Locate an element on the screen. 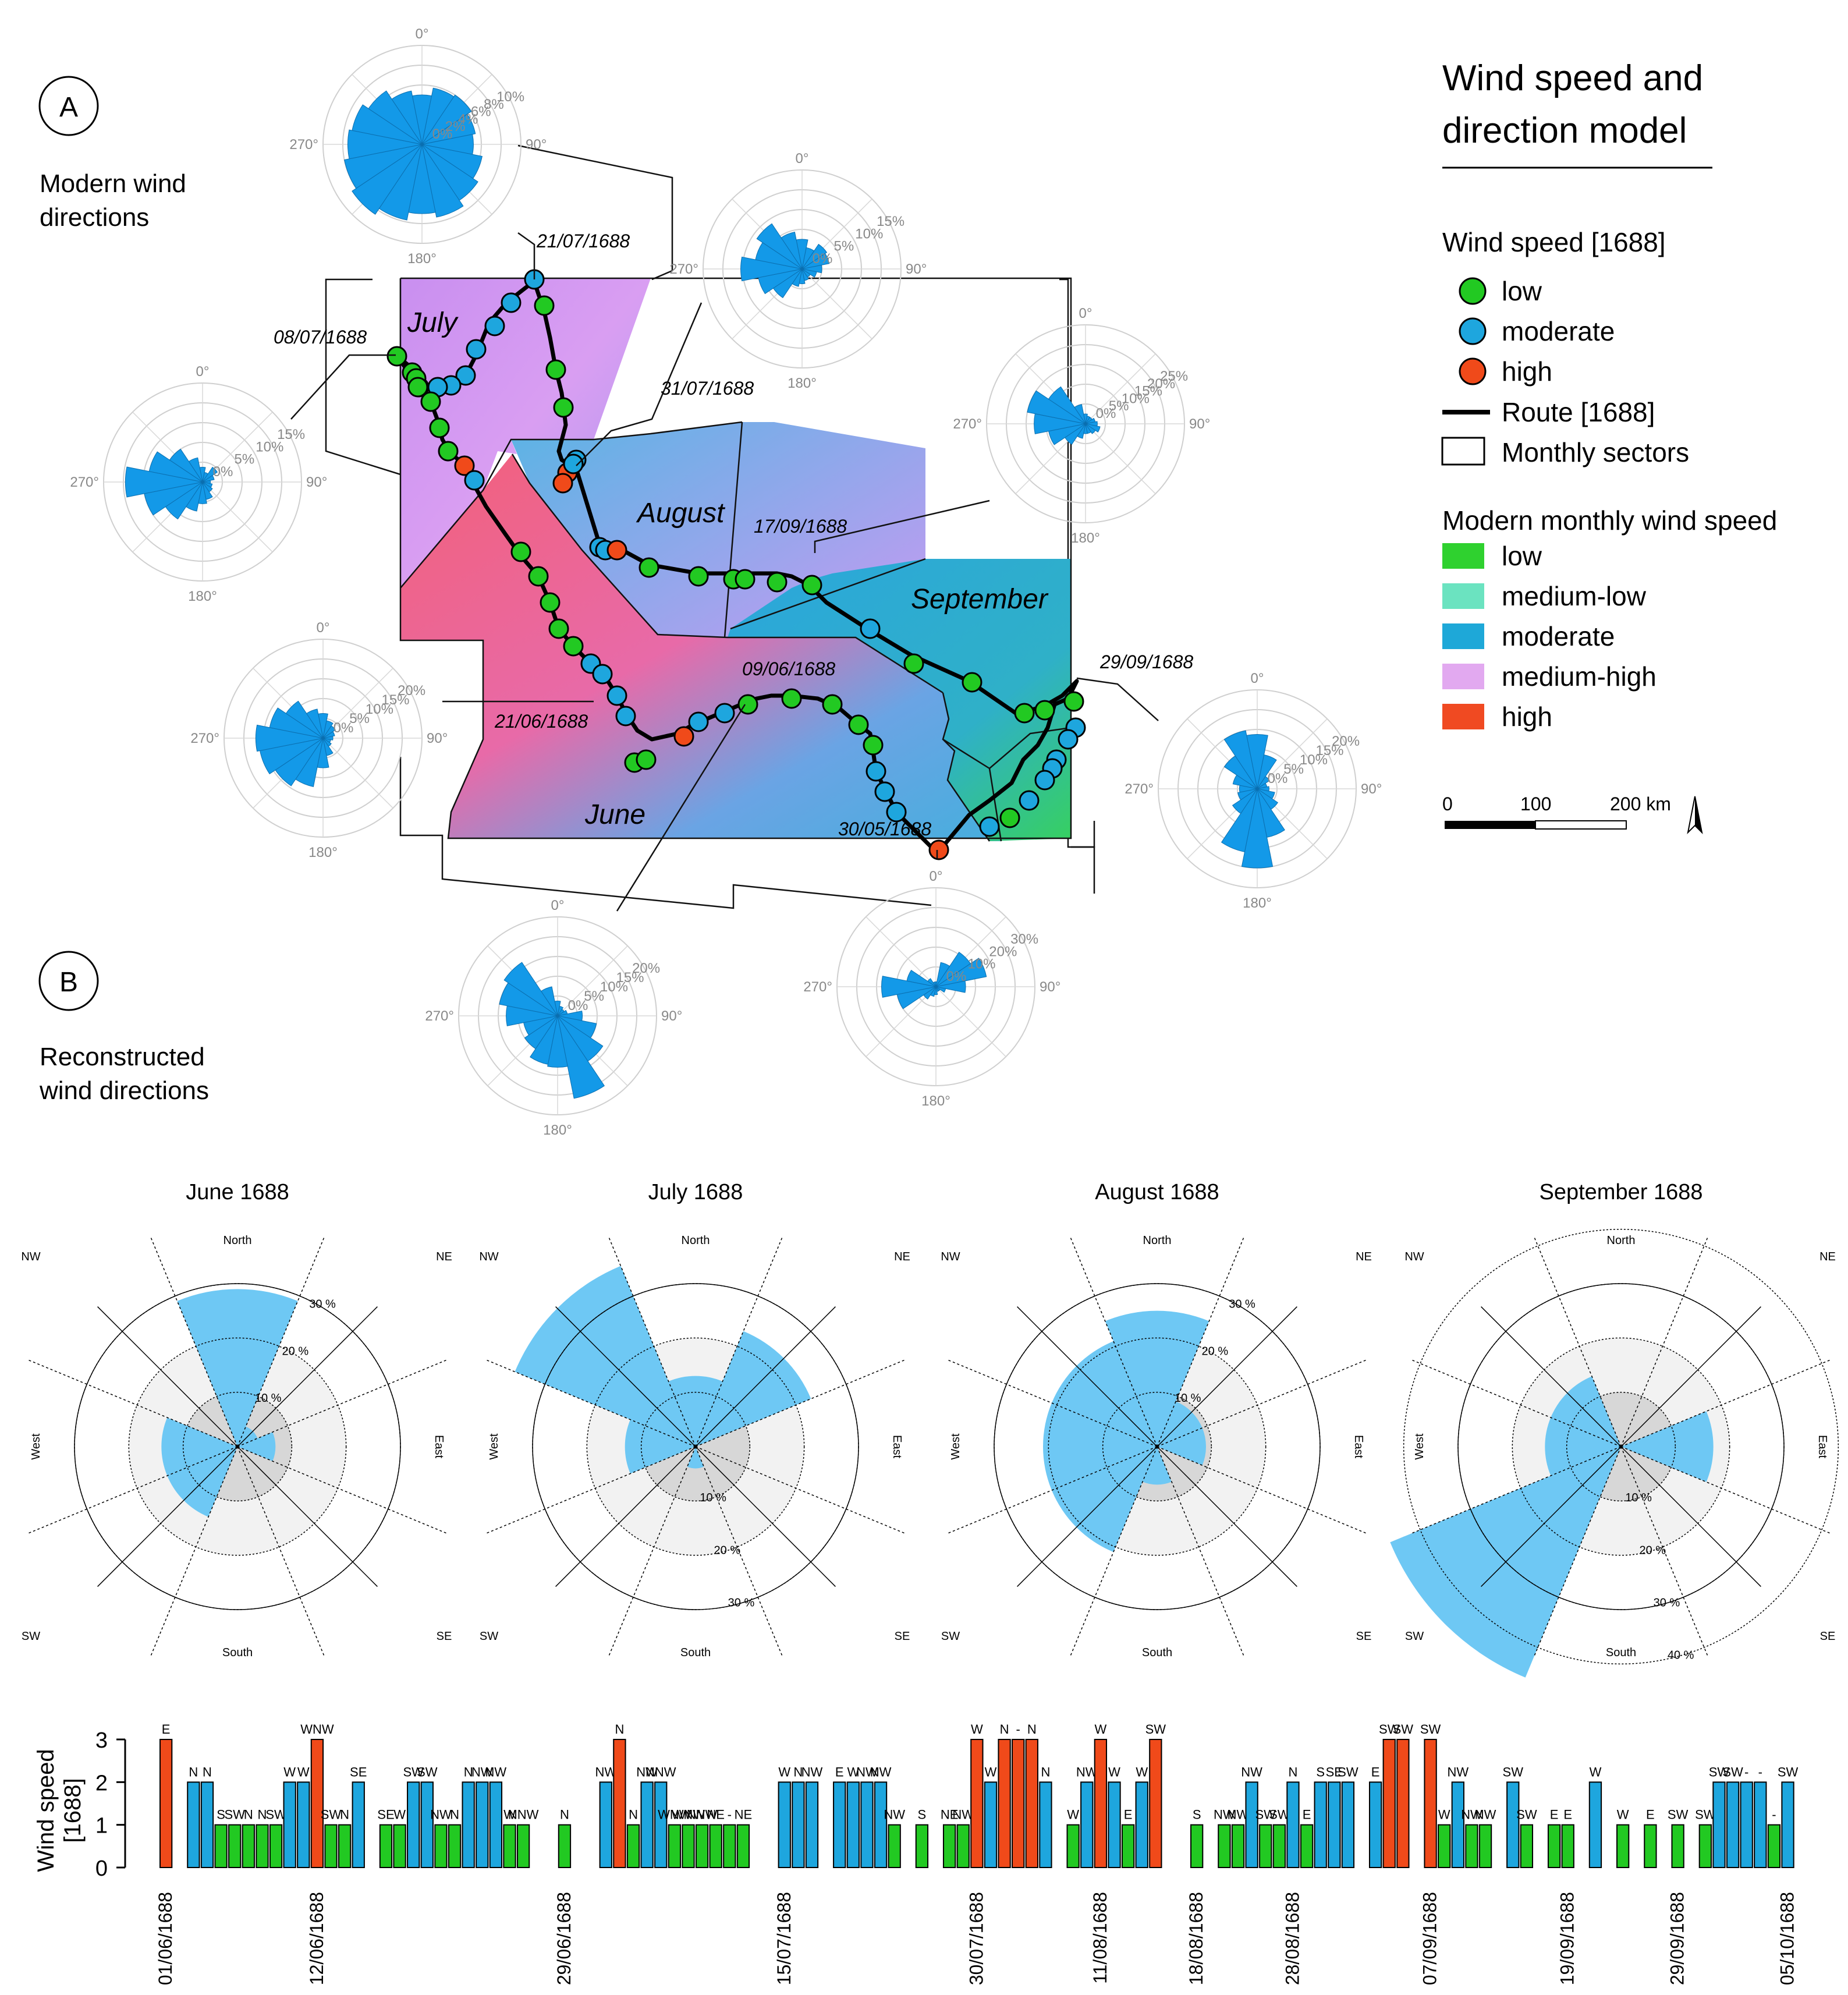 This screenshot has height=1995, width=1848. modern-rose-may-bottom: 0%10%20%30% 0° 90° 180° 270° is located at coordinates (931, 989).